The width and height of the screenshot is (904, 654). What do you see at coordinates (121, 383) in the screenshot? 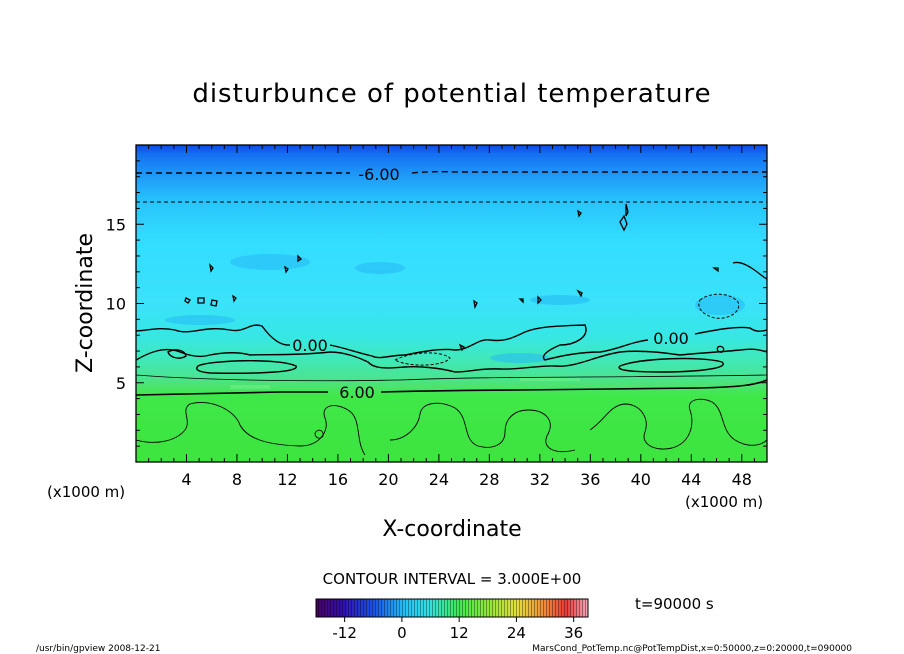
I see `y-tick-label: 5` at bounding box center [121, 383].